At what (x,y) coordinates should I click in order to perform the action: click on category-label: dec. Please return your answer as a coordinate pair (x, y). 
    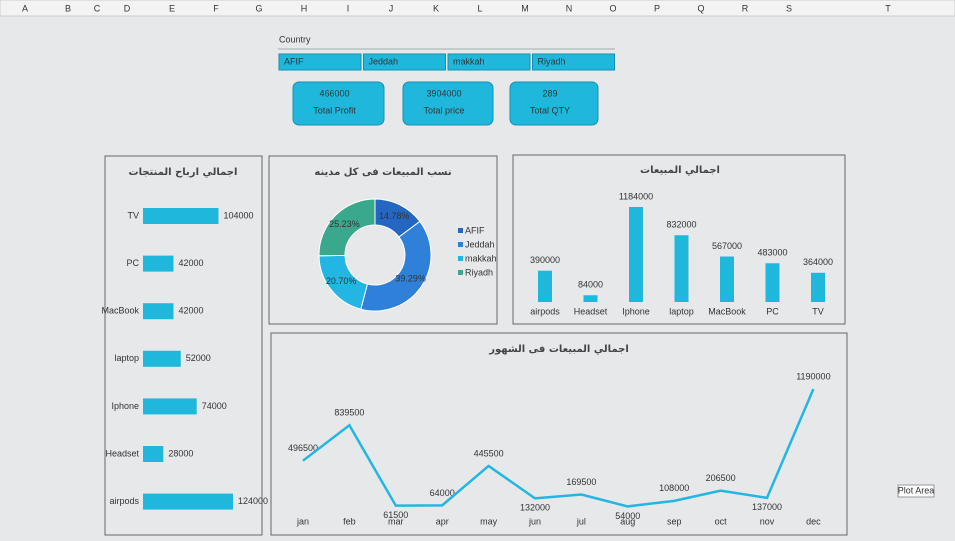
    Looking at the image, I should click on (813, 521).